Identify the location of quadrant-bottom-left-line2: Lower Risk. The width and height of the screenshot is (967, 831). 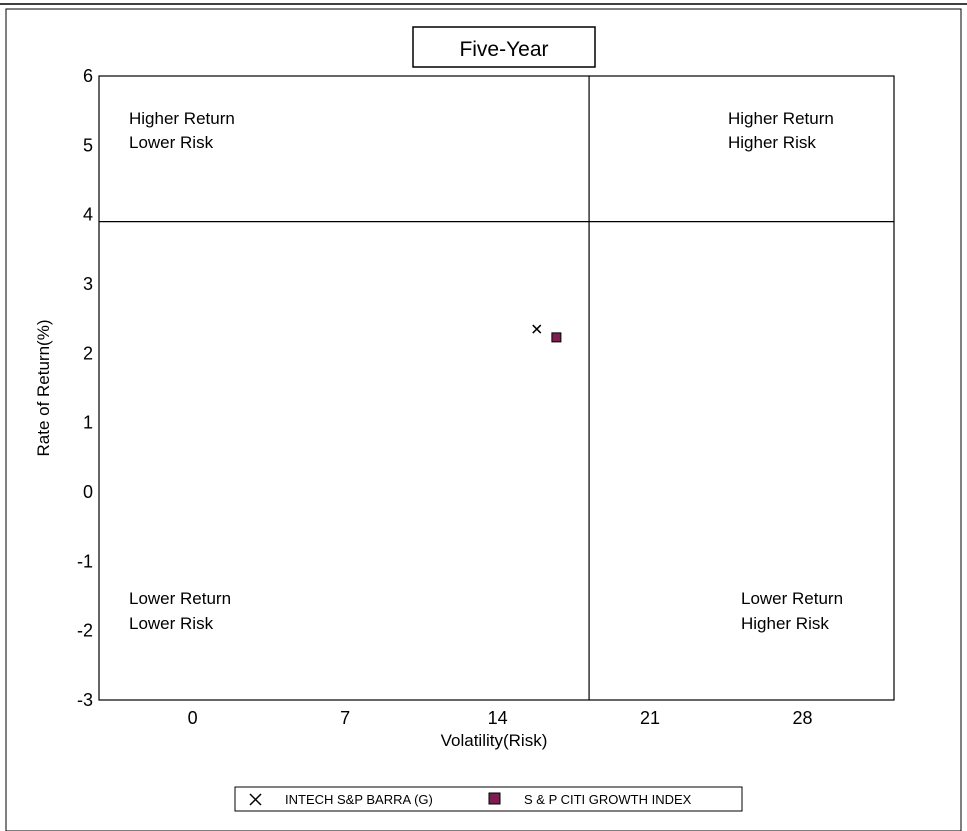
(171, 623).